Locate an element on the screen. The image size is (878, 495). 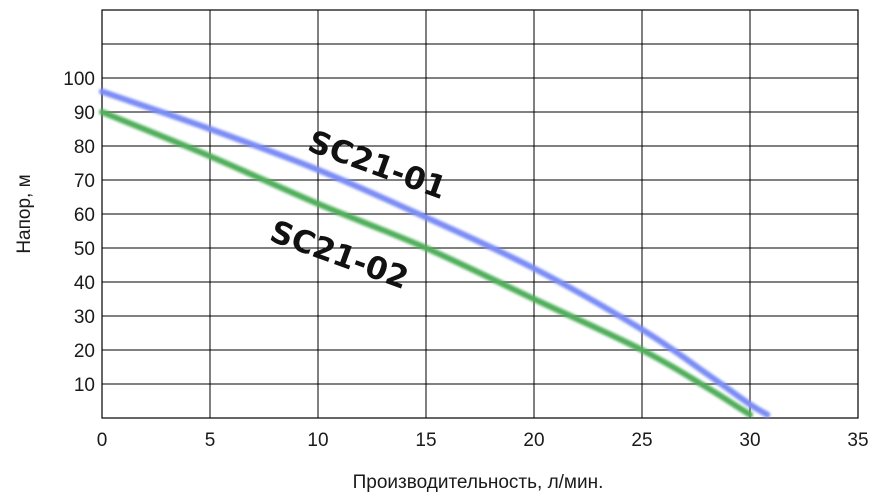
x-tick-label: 0 is located at coordinates (102, 440).